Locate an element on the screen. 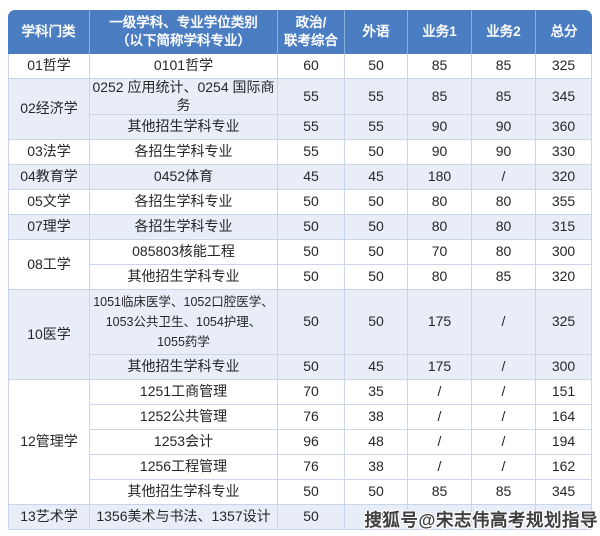 The image size is (600, 536). column-header-5: 业务2 is located at coordinates (504, 32).